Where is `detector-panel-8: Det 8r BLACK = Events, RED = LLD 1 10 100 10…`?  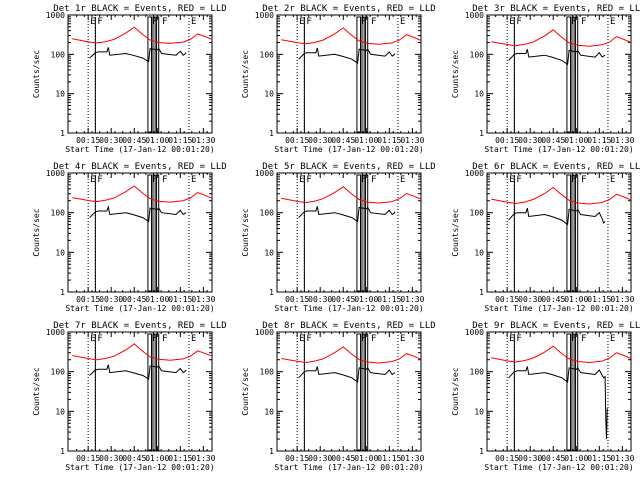
detector-panel-8: Det 8r BLACK = Events, RED = LLD 1 10 100 10… is located at coordinates (338, 396).